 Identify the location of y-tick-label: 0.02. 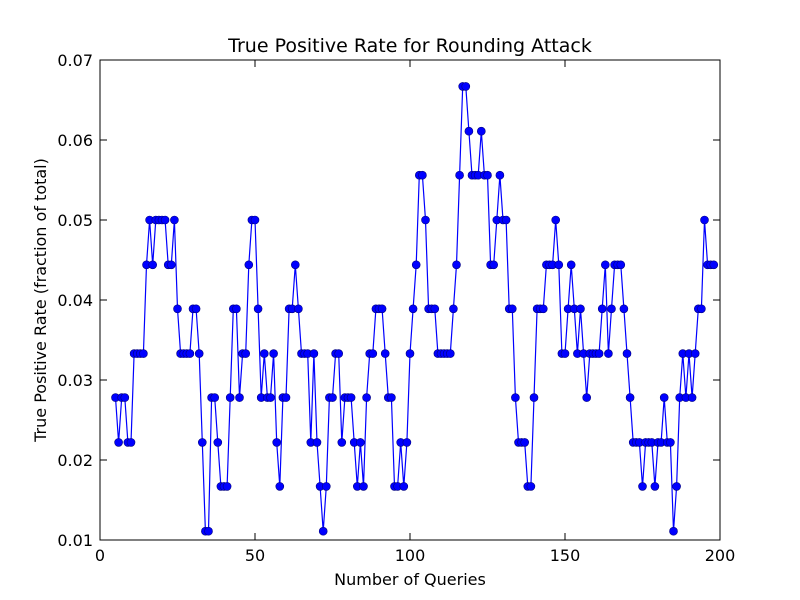
(75, 460).